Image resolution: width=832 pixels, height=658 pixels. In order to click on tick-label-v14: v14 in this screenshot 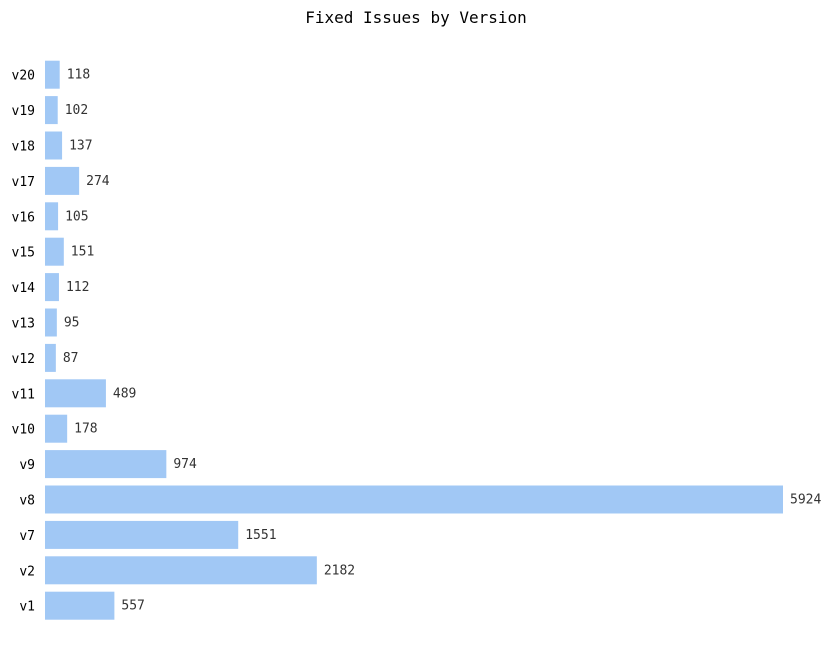, I will do `click(24, 288)`.